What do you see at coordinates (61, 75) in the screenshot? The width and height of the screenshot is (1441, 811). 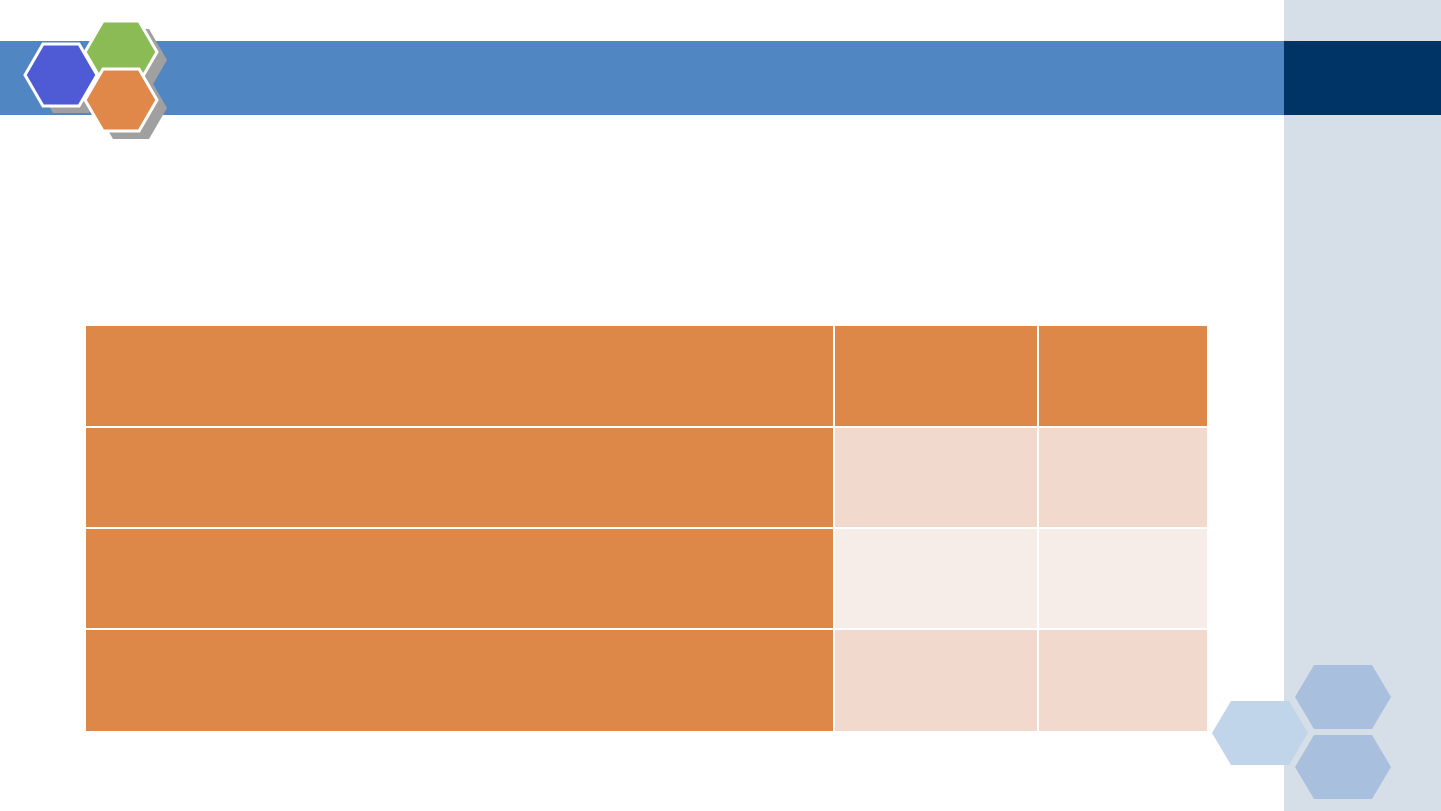 I see `hex-blue` at bounding box center [61, 75].